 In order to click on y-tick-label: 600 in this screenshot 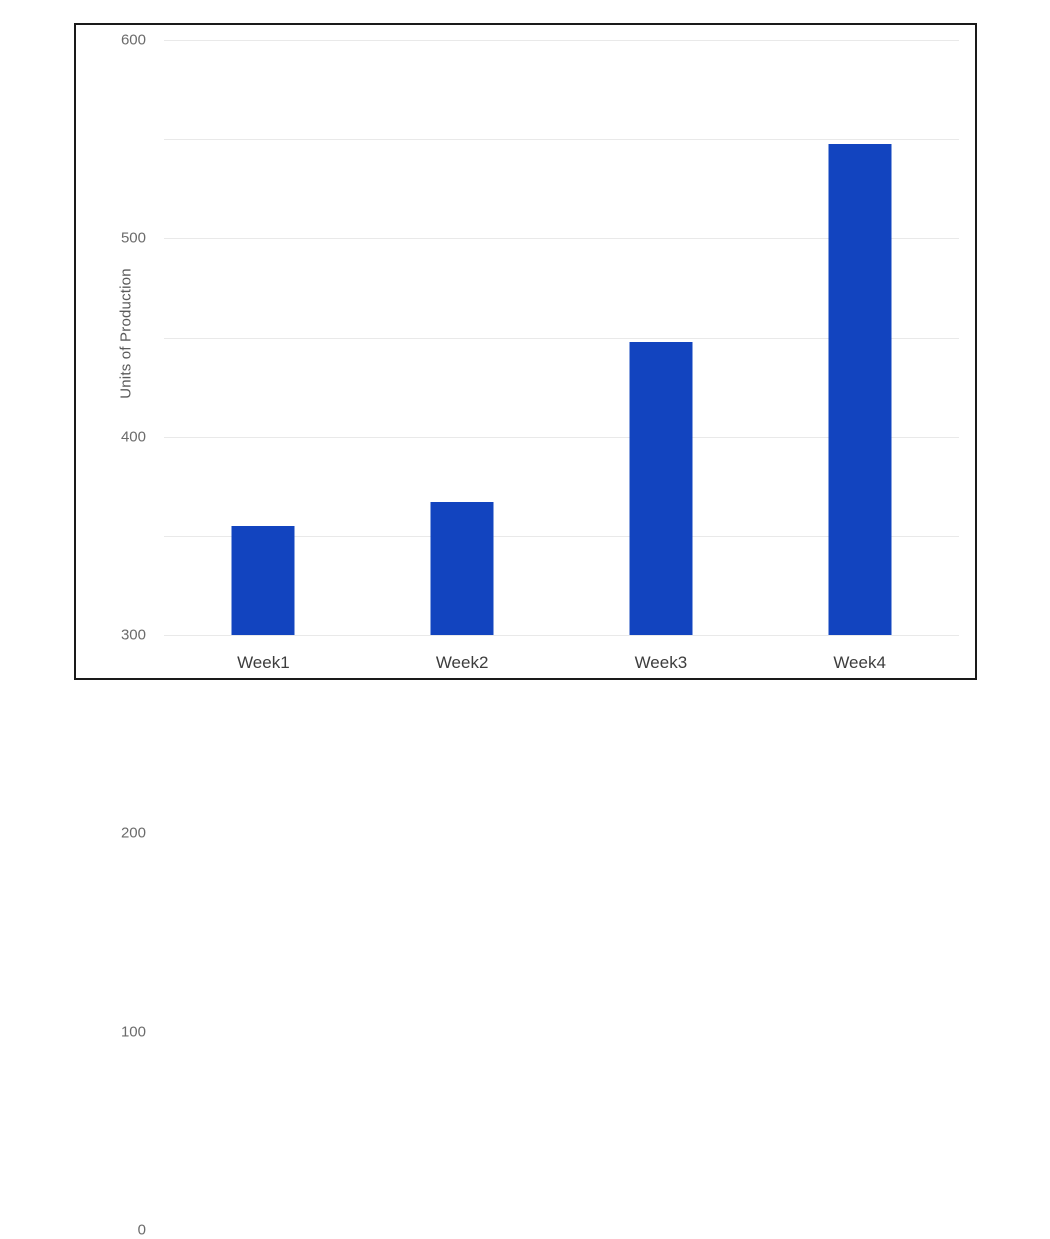, I will do `click(133, 40)`.